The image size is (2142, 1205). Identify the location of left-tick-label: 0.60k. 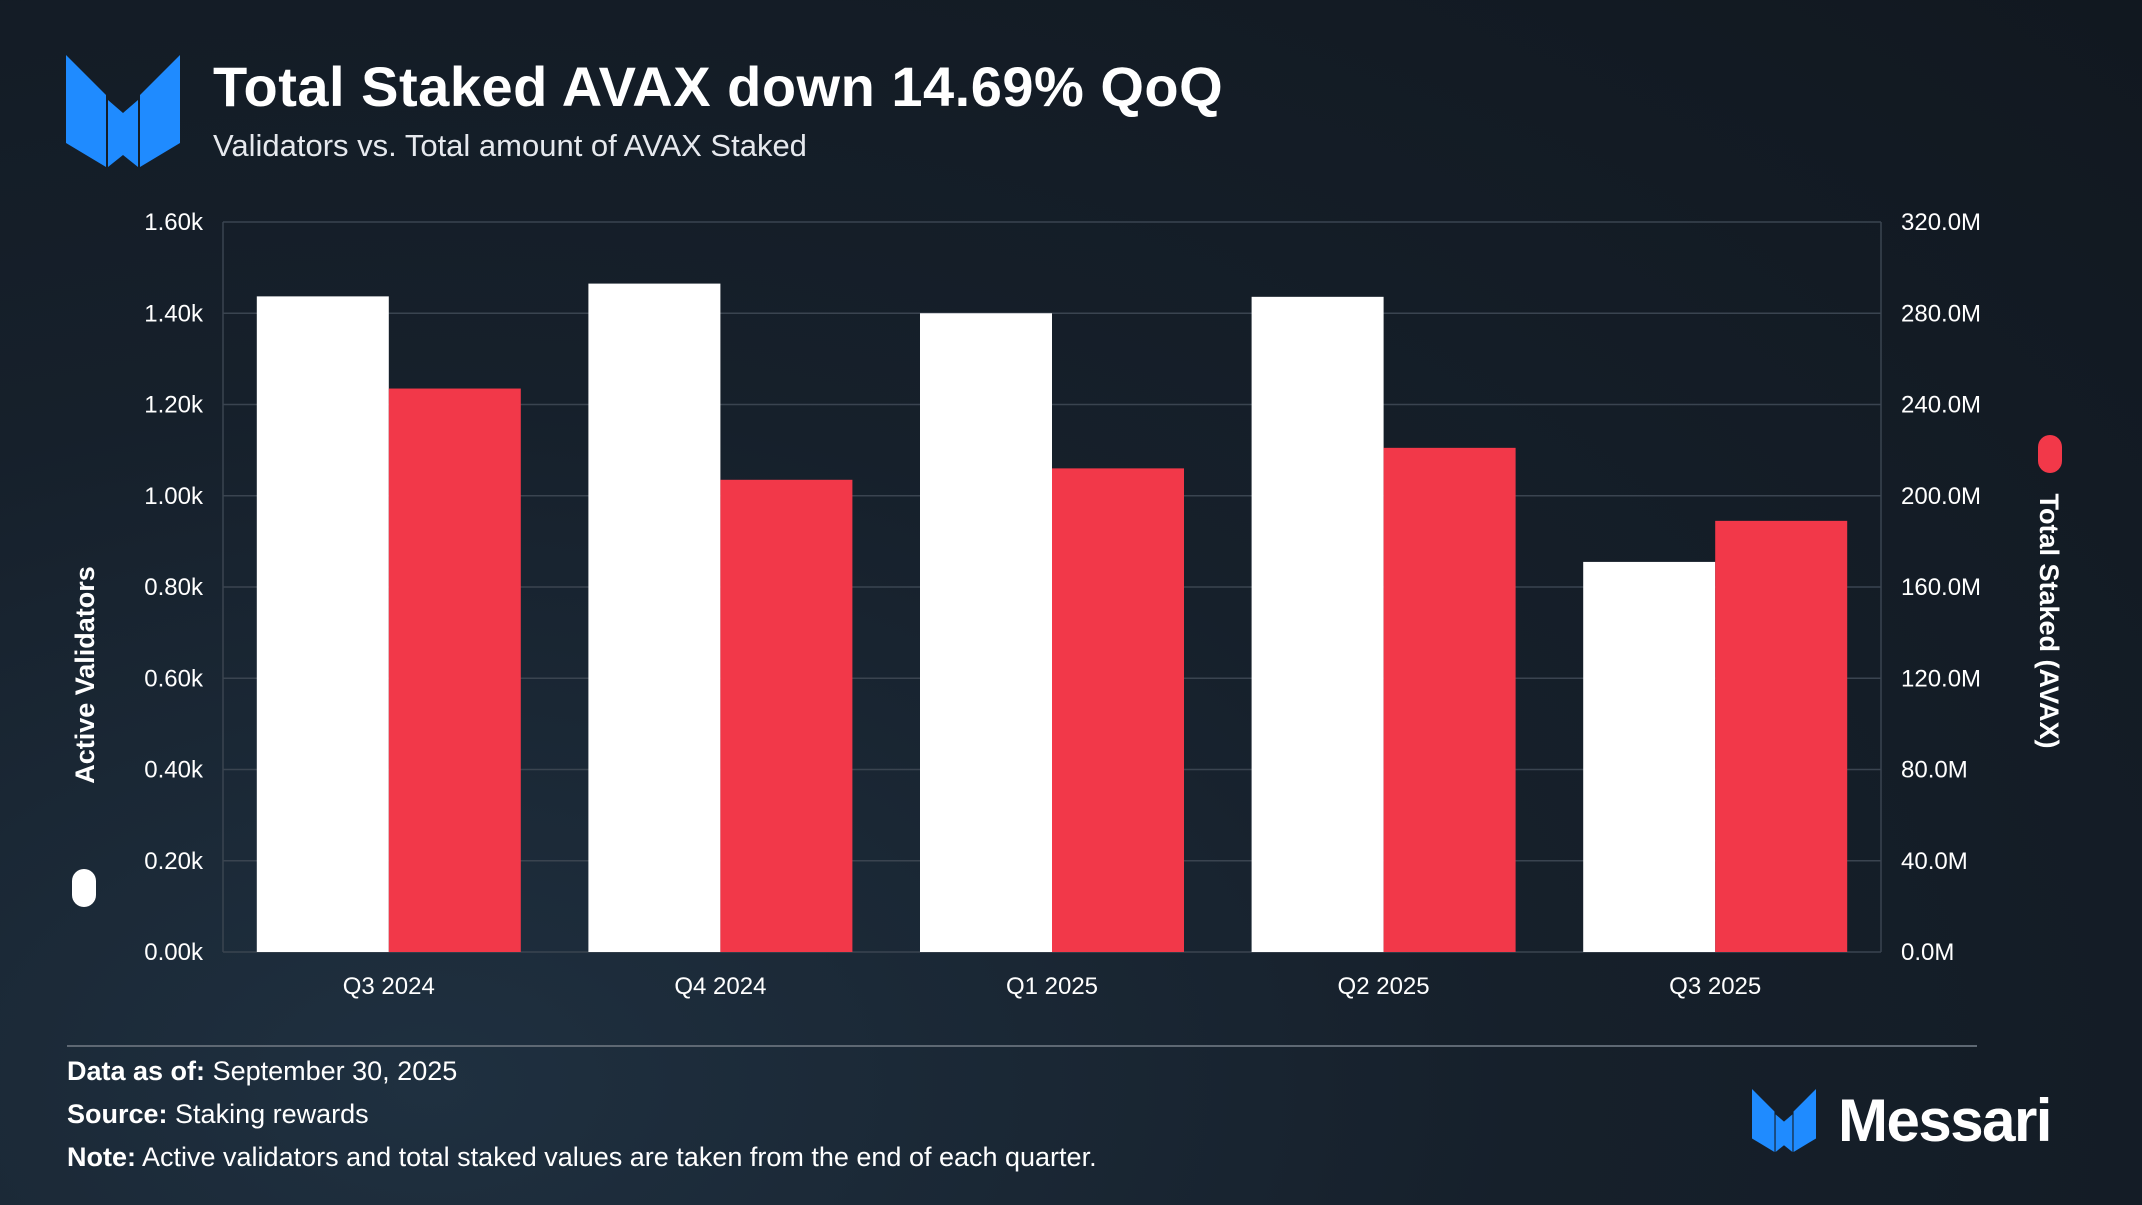
(174, 678).